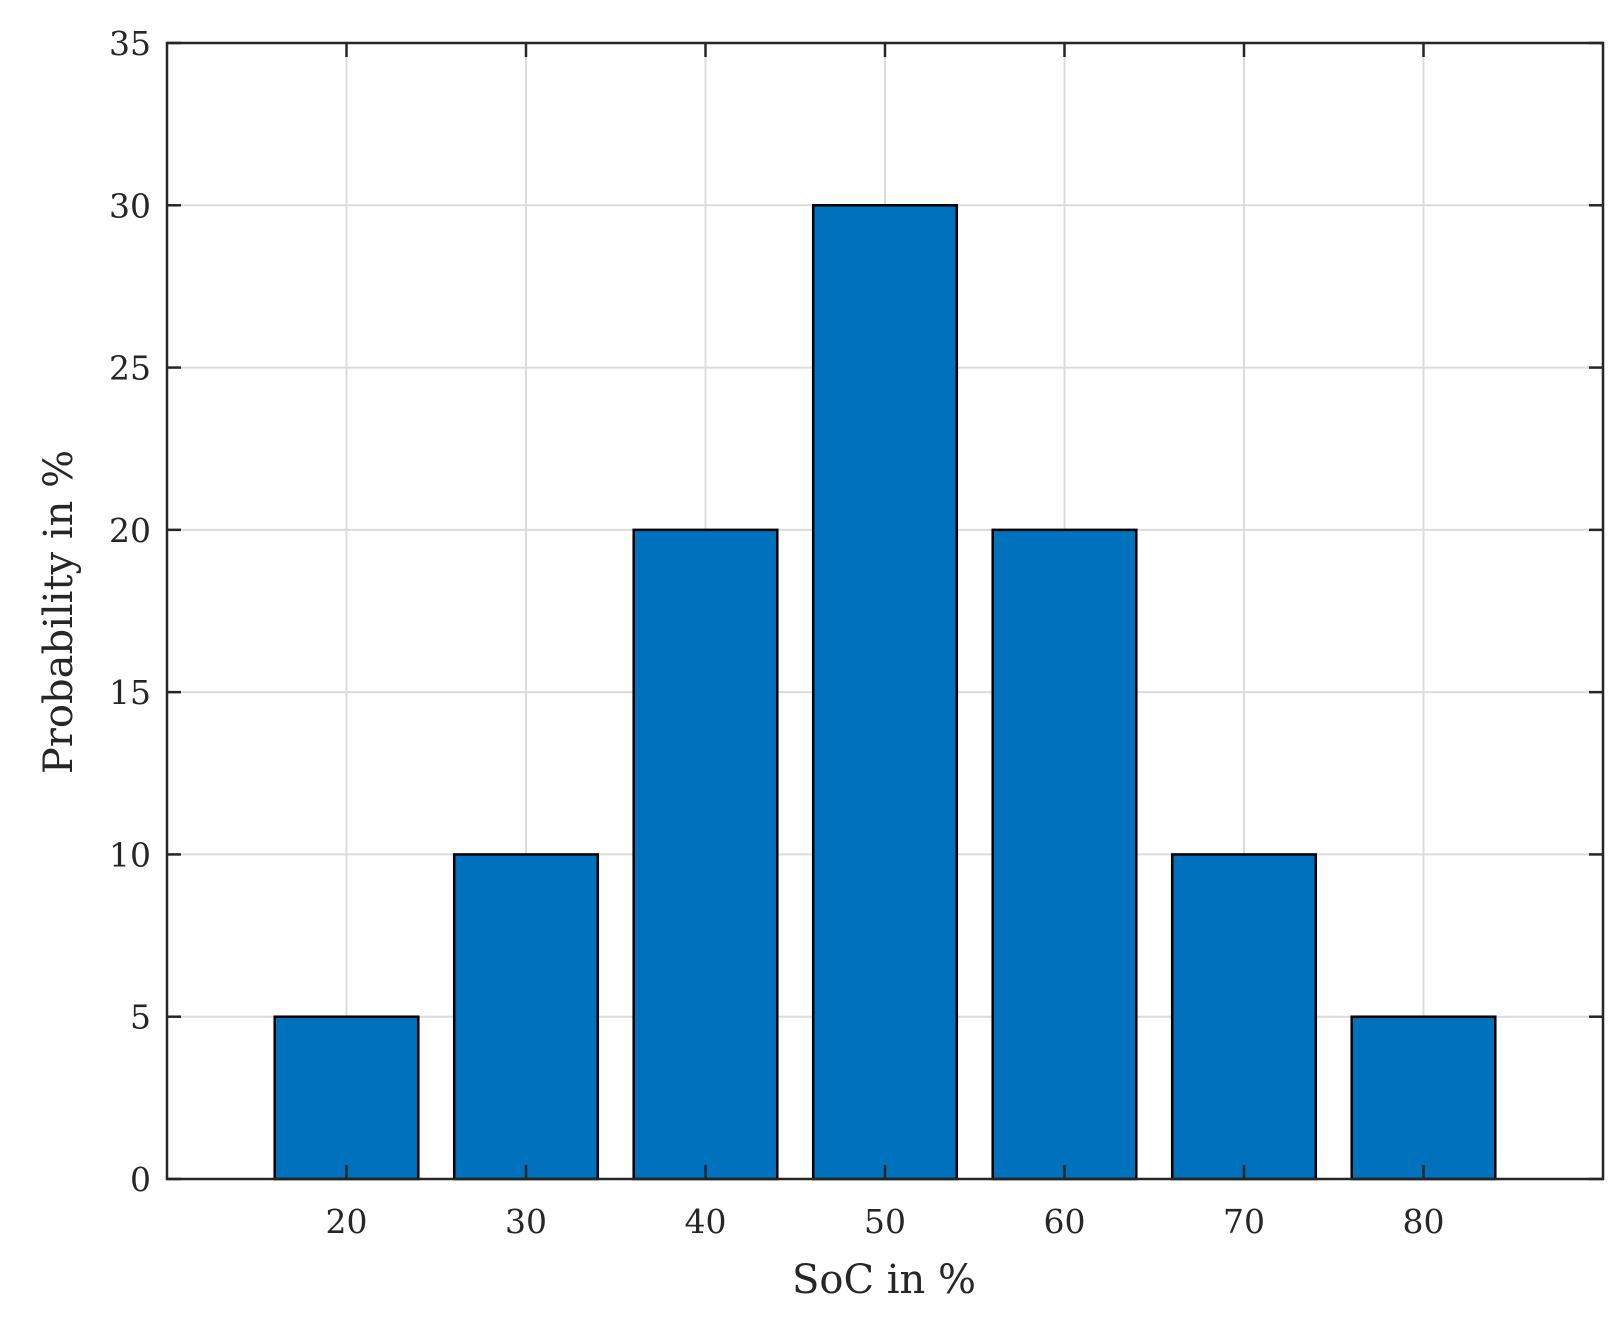 The width and height of the screenshot is (1621, 1338). Describe the element at coordinates (130, 611) in the screenshot. I see `y-tick-labels: 0 5 10 15 20 25 30 35` at that location.